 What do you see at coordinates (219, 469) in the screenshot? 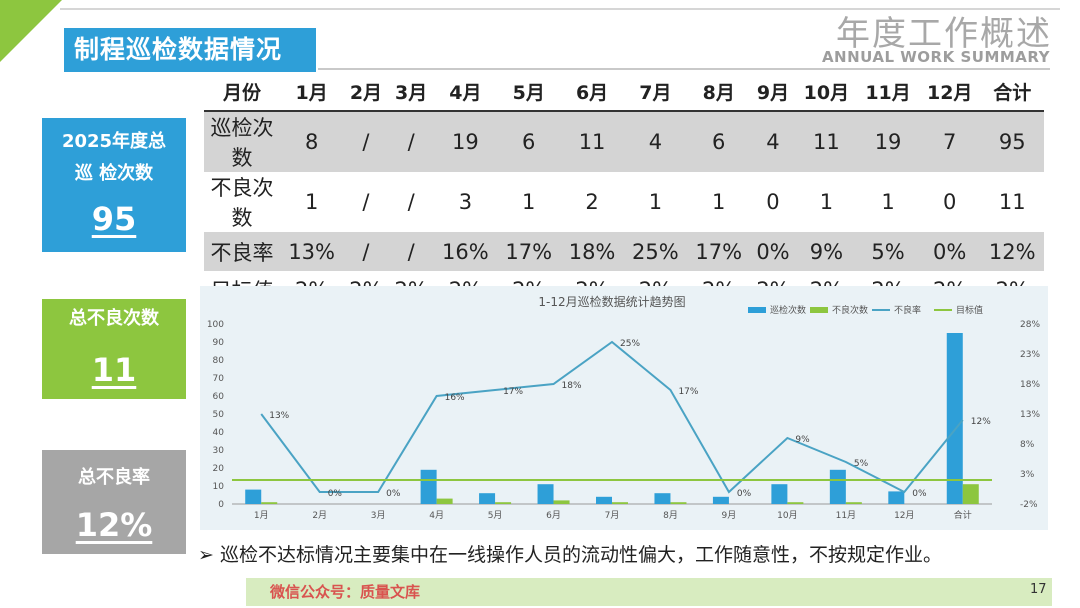
I see `y-left-tick-label: 20` at bounding box center [219, 469].